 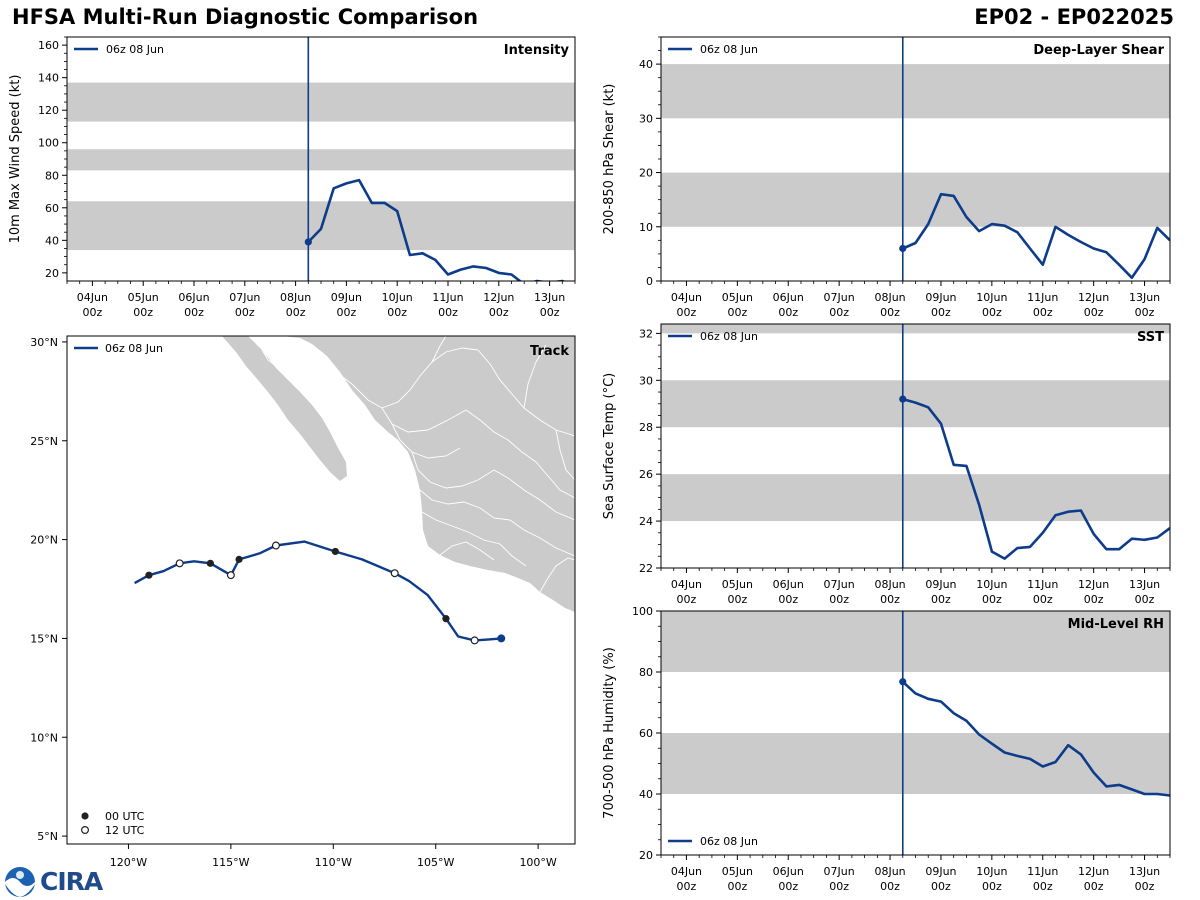 I want to click on rh-xtick-label-date: 11Jun, so click(x=1042, y=871).